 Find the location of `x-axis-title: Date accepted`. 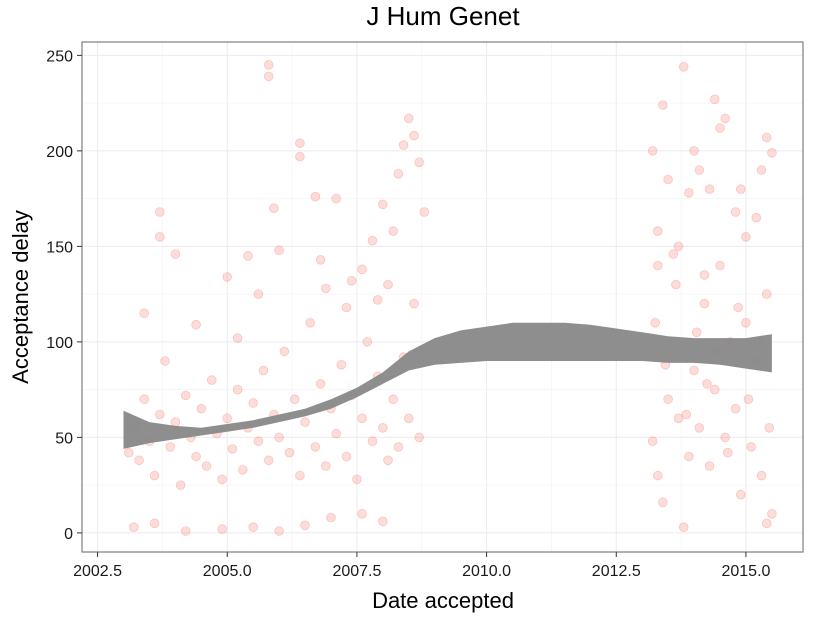

x-axis-title: Date accepted is located at coordinates (443, 600).